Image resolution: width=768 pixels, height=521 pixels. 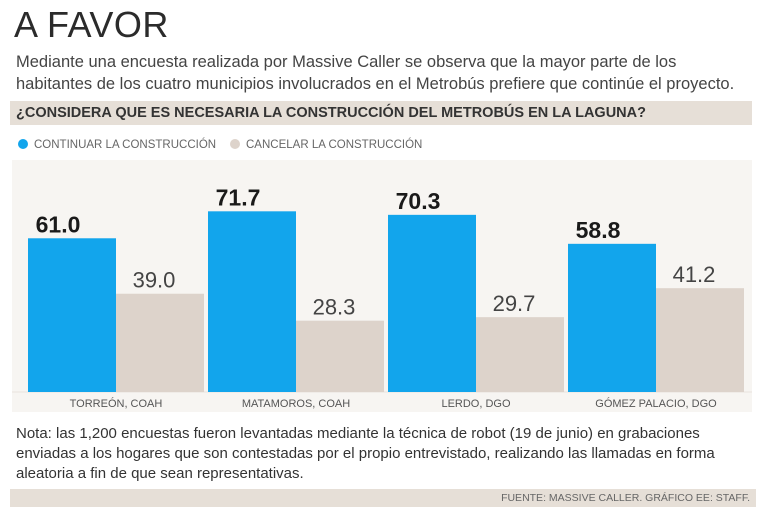 I want to click on bar-cancelar-lerdo-dgo, so click(x=520, y=354).